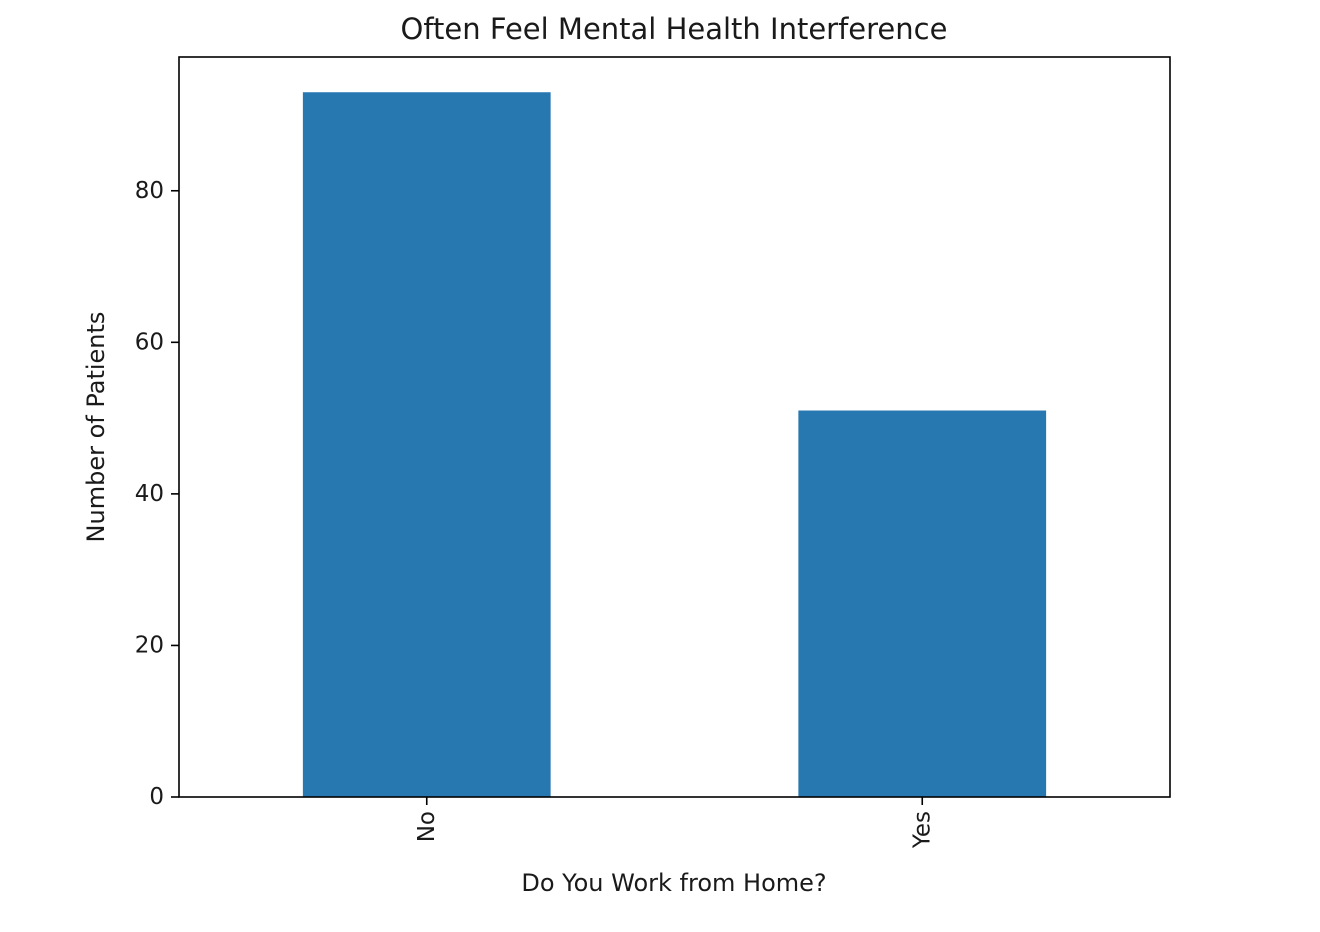 The image size is (1320, 932). Describe the element at coordinates (96, 427) in the screenshot. I see `y-axis-label: Number of Patients` at that location.